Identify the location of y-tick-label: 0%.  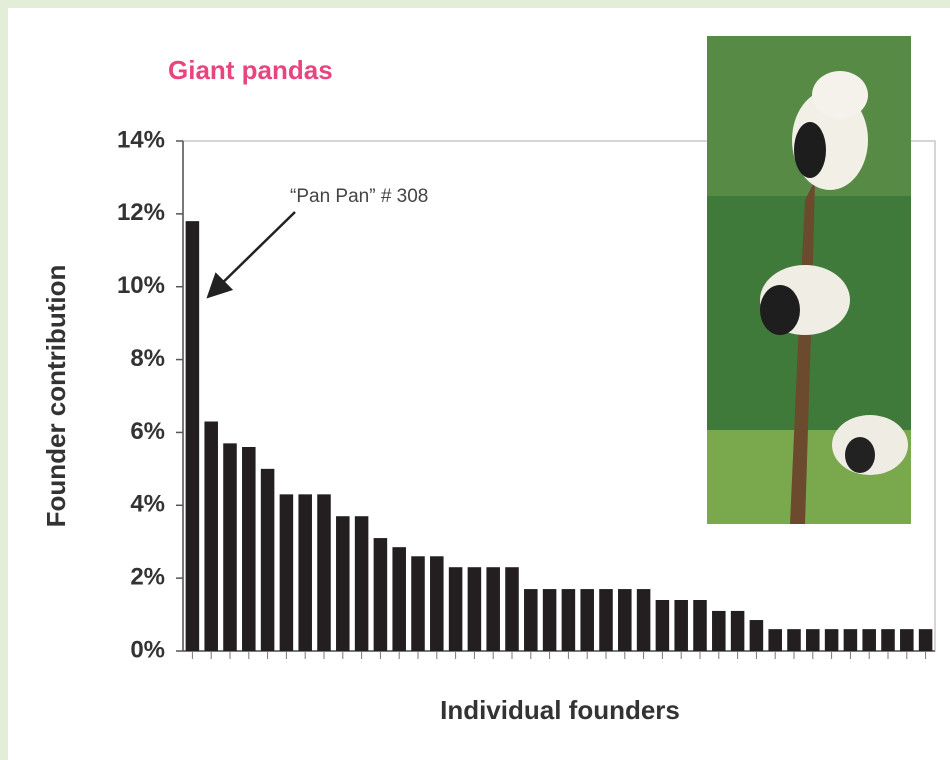
(147, 649).